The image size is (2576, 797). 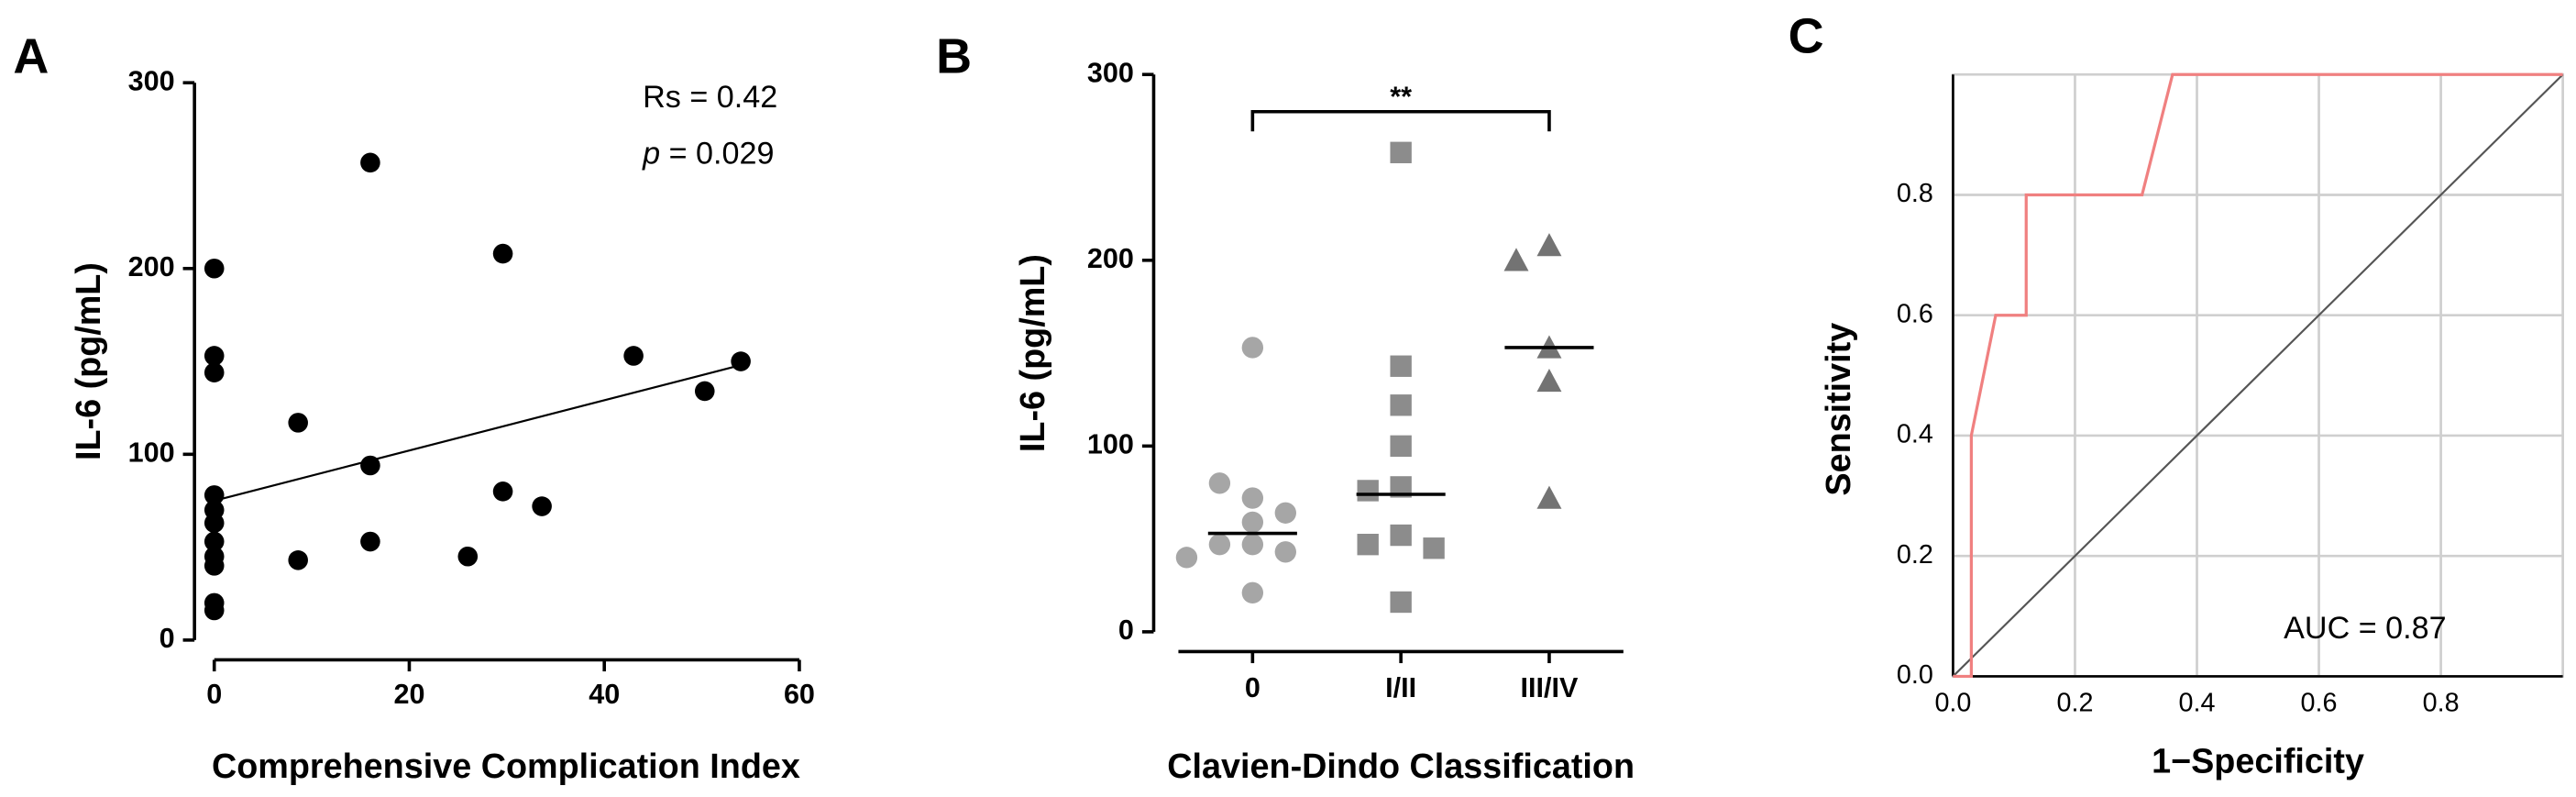 What do you see at coordinates (1915, 555) in the screenshot?
I see `y-tick-label: 0.2` at bounding box center [1915, 555].